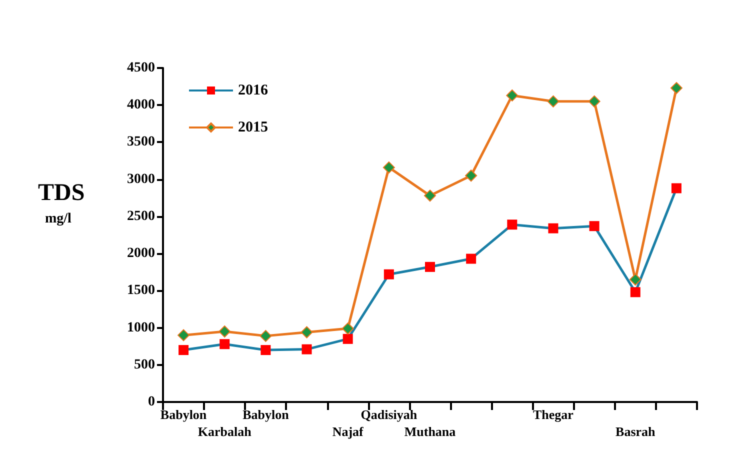 The height and width of the screenshot is (463, 737). Describe the element at coordinates (553, 414) in the screenshot. I see `x-tick-label: Thegar` at that location.